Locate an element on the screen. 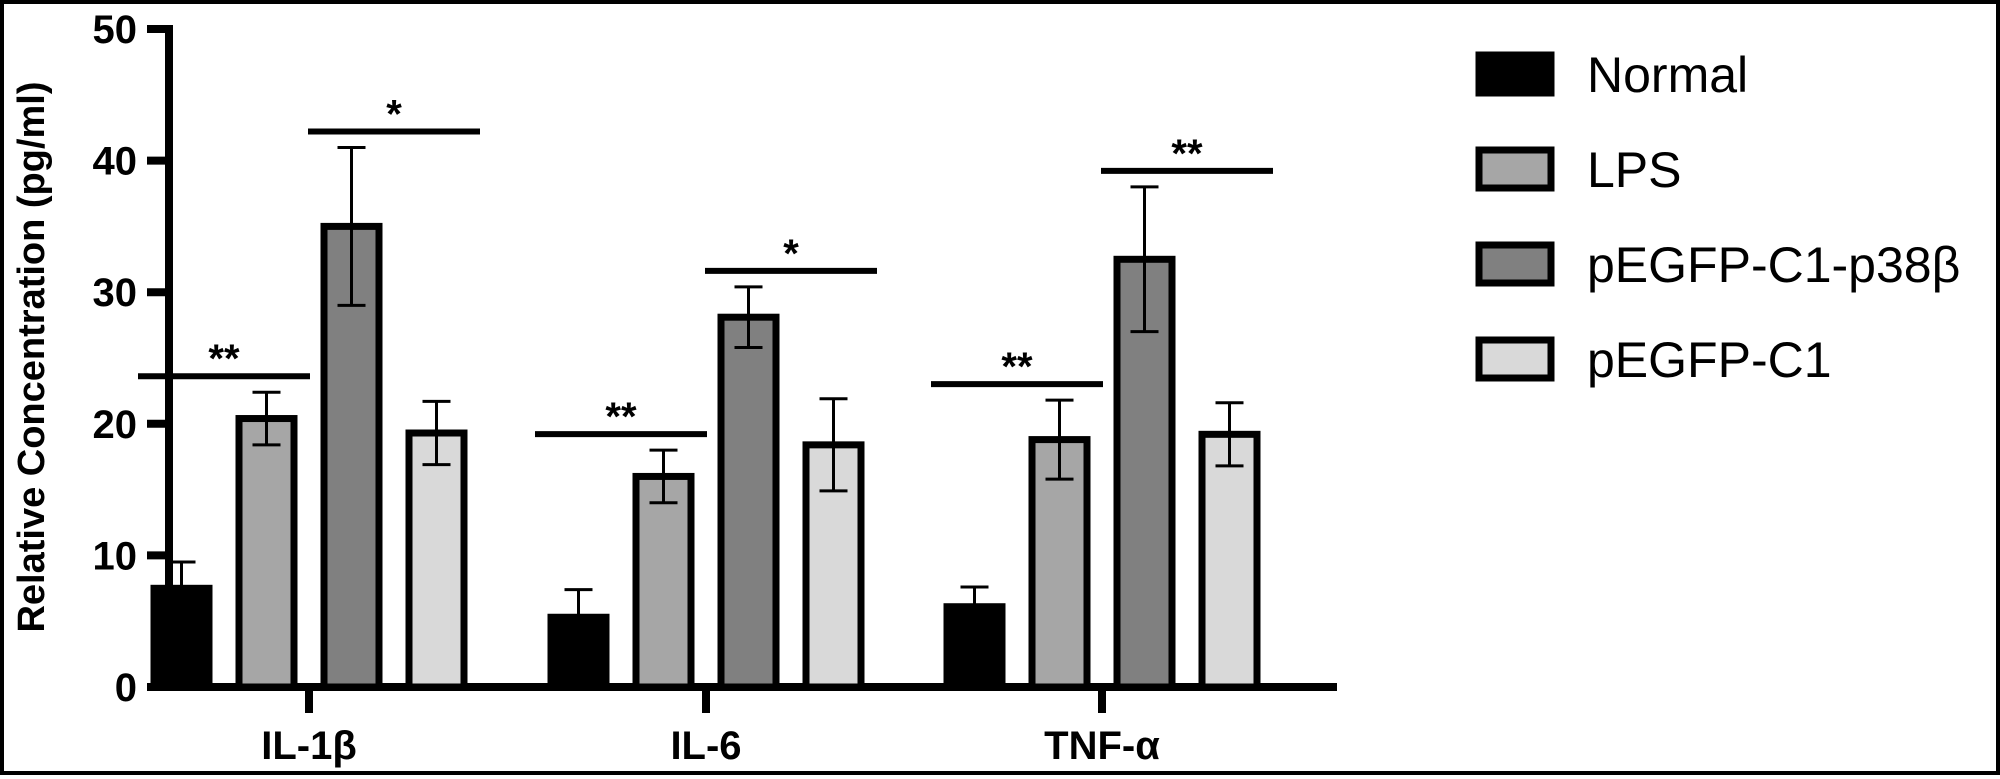  x-axis: IL-1β IL-6 TNF-α is located at coordinates (751, 725).